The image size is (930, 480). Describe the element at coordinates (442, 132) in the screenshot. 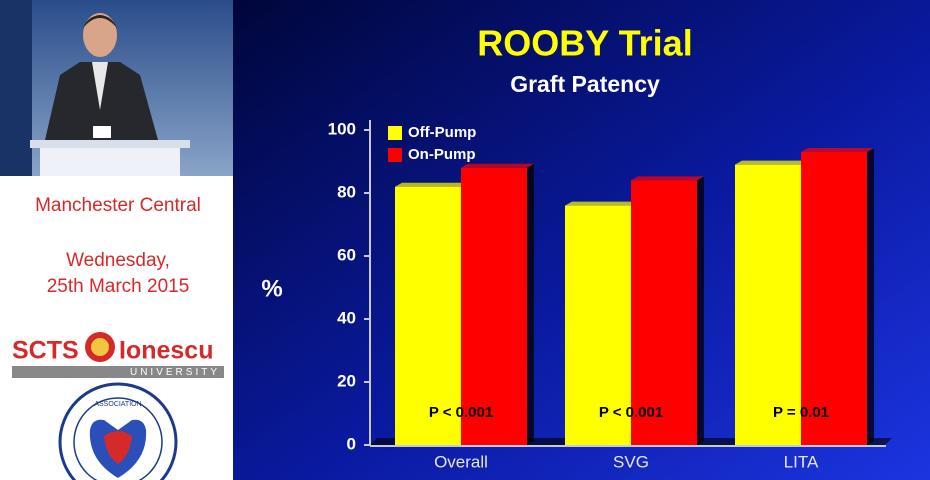

I see `legend-label: Off-Pump` at that location.